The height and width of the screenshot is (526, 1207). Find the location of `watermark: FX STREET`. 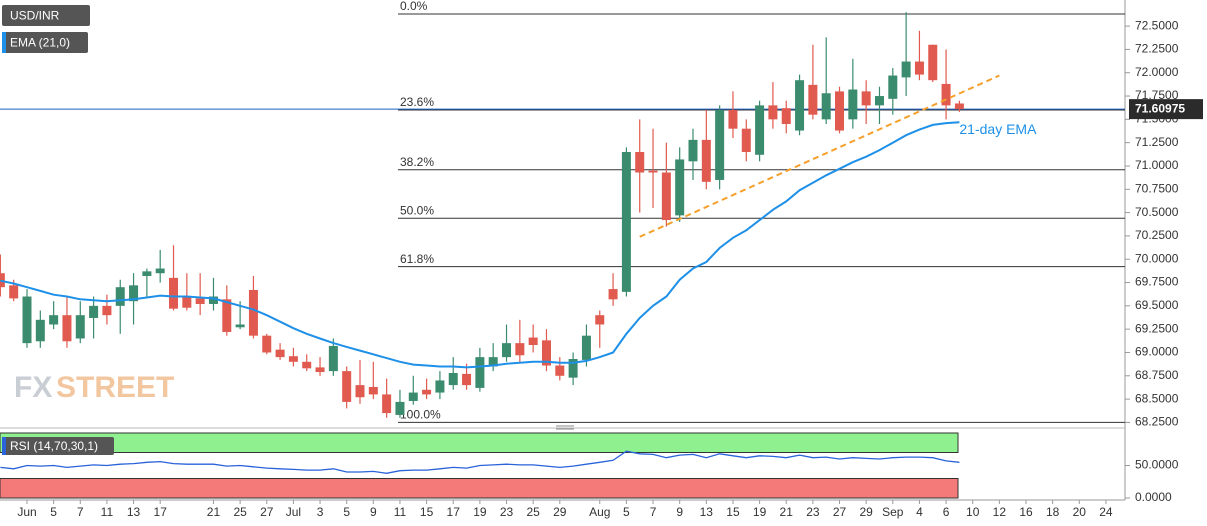

watermark: FX STREET is located at coordinates (94, 387).